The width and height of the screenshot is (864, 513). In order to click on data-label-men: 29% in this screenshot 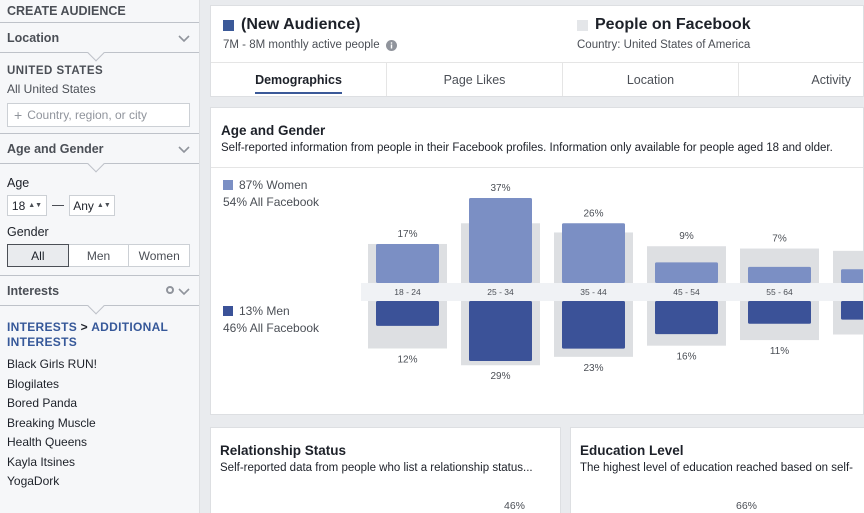, I will do `click(500, 376)`.